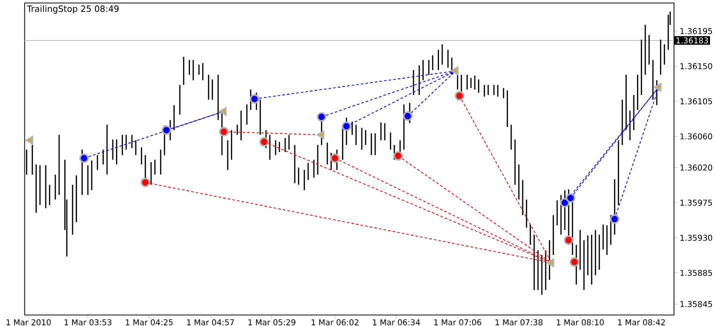 This screenshot has width=715, height=326. Describe the element at coordinates (149, 322) in the screenshot. I see `x-tick-label: 1 Mar 04:25` at that location.